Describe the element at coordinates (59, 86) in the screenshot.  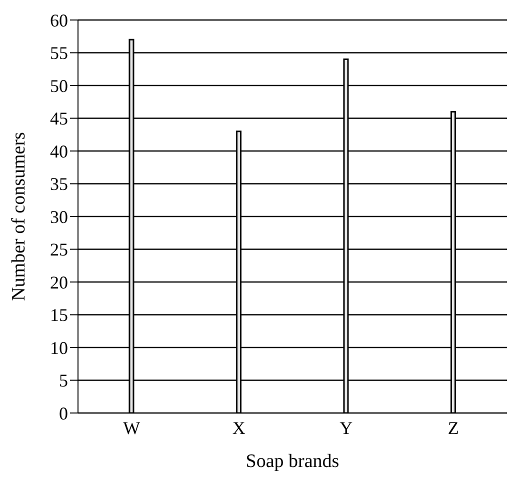
I see `y-tick-label: 50` at that location.